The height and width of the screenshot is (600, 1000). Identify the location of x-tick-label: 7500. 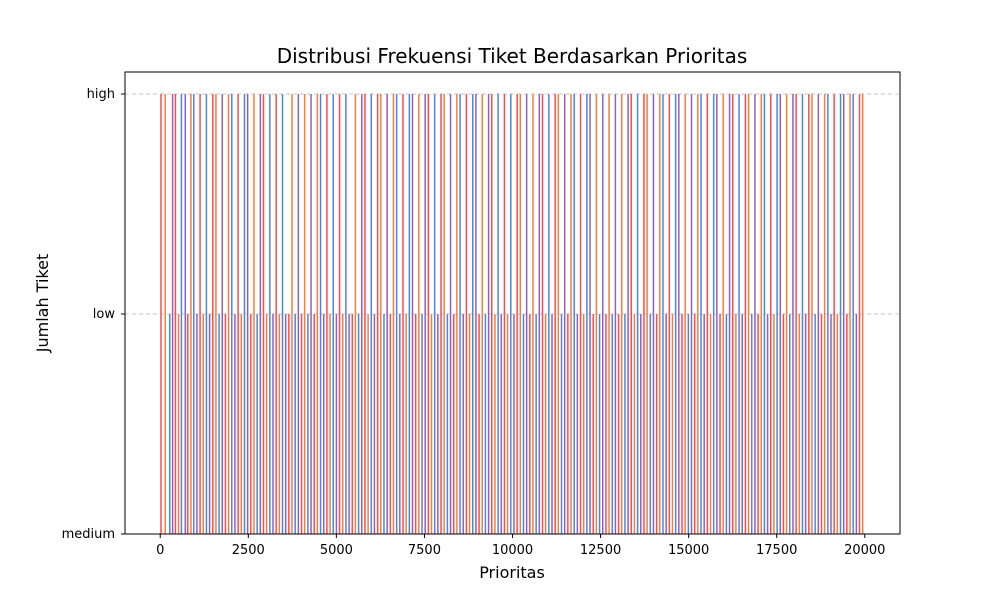
(424, 550).